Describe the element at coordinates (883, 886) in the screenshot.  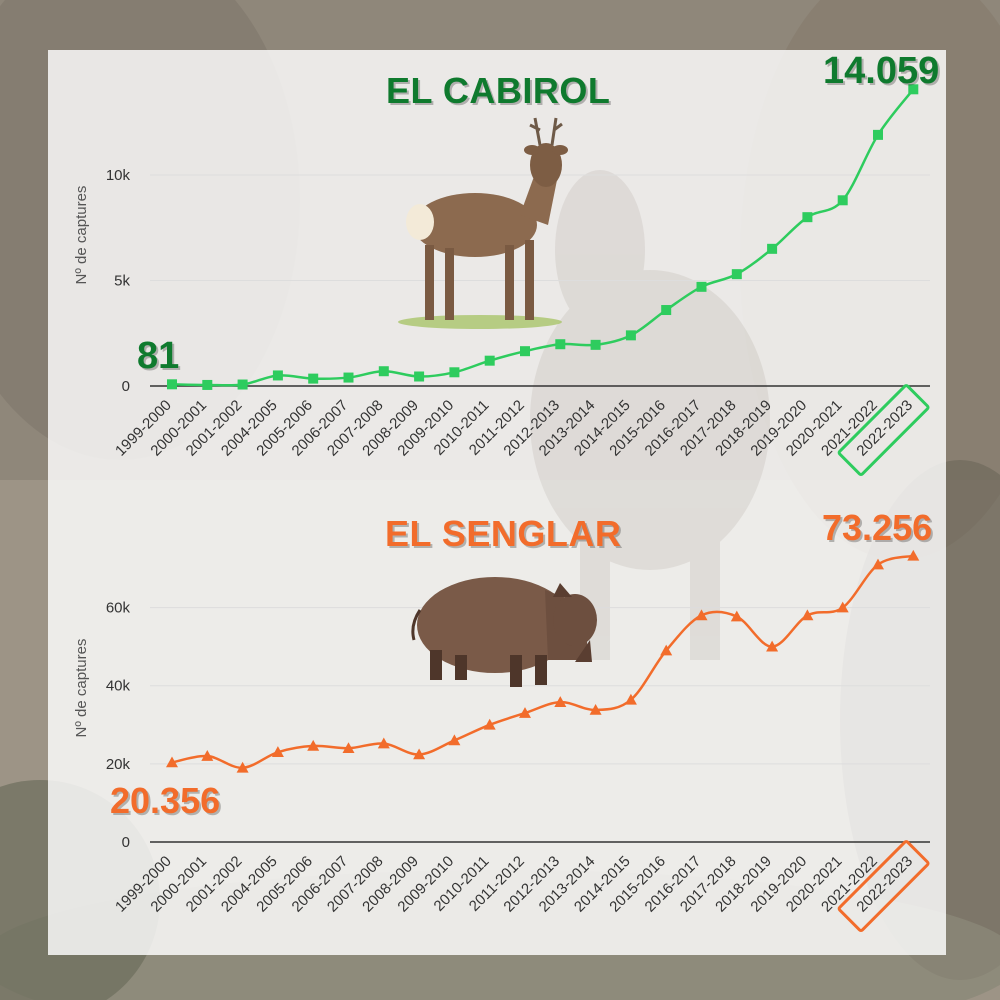
I see `senglar-highlight-box` at that location.